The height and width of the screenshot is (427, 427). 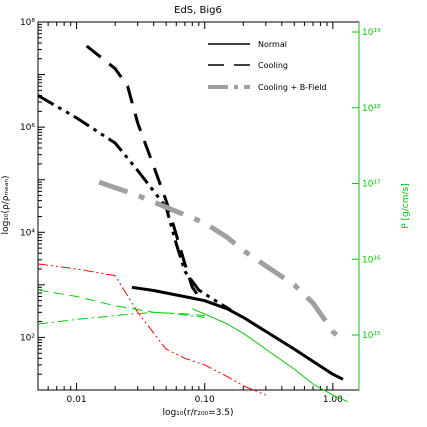 What do you see at coordinates (371, 260) in the screenshot?
I see `y2-tick-label: 10¹⁶` at bounding box center [371, 260].